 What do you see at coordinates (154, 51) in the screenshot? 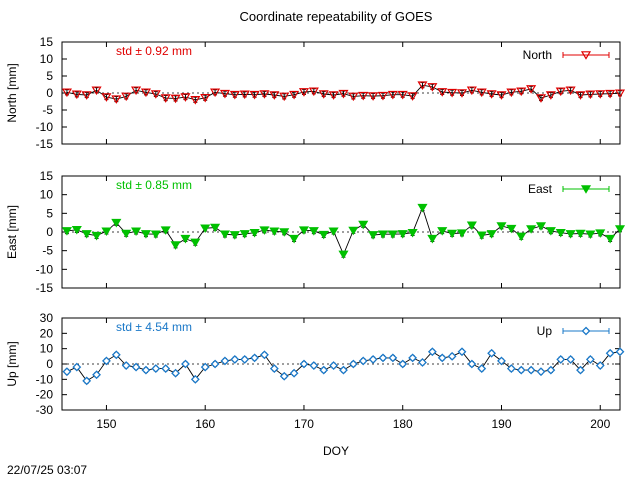
I see `std-annotation: std ± 0.92 mm` at bounding box center [154, 51].